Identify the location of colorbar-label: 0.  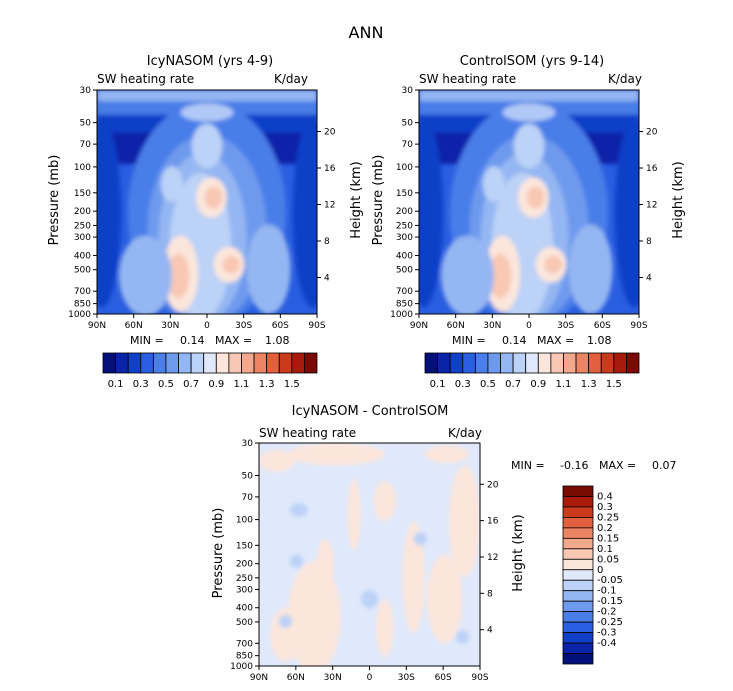
(600, 570).